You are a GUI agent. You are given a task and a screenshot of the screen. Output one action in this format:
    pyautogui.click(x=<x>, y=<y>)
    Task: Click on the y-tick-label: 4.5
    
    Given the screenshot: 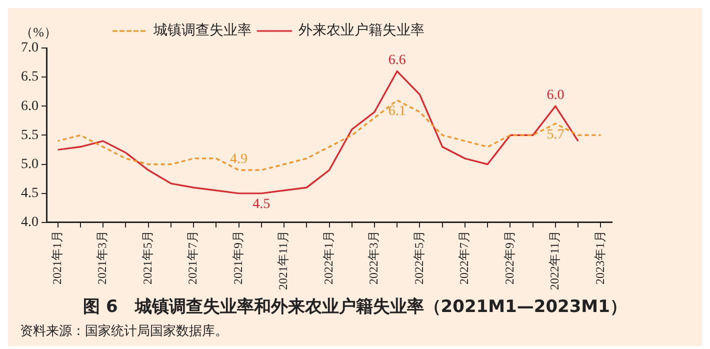 What is the action you would take?
    pyautogui.click(x=29, y=194)
    